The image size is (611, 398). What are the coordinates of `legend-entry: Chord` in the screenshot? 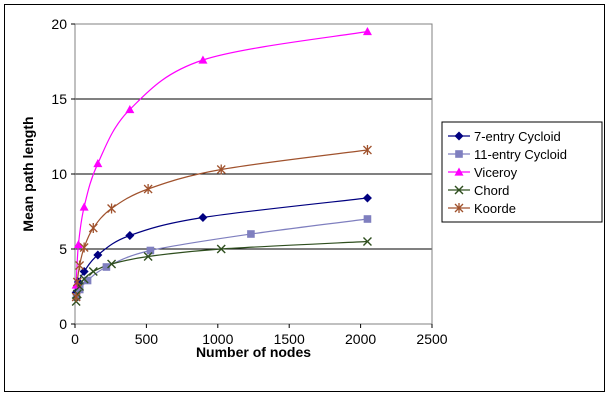 It's located at (478, 190).